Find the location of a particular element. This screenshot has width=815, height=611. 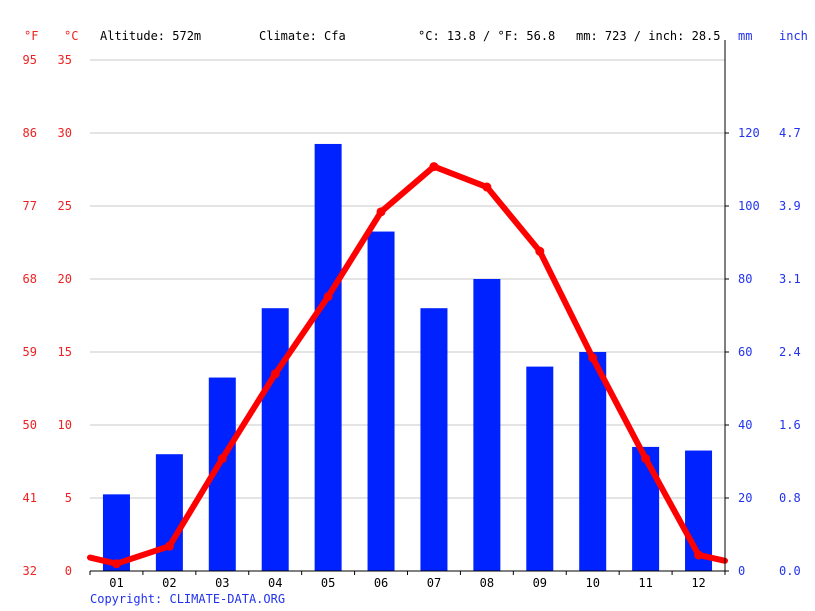

inch-tick-label: 0.8 is located at coordinates (790, 498).